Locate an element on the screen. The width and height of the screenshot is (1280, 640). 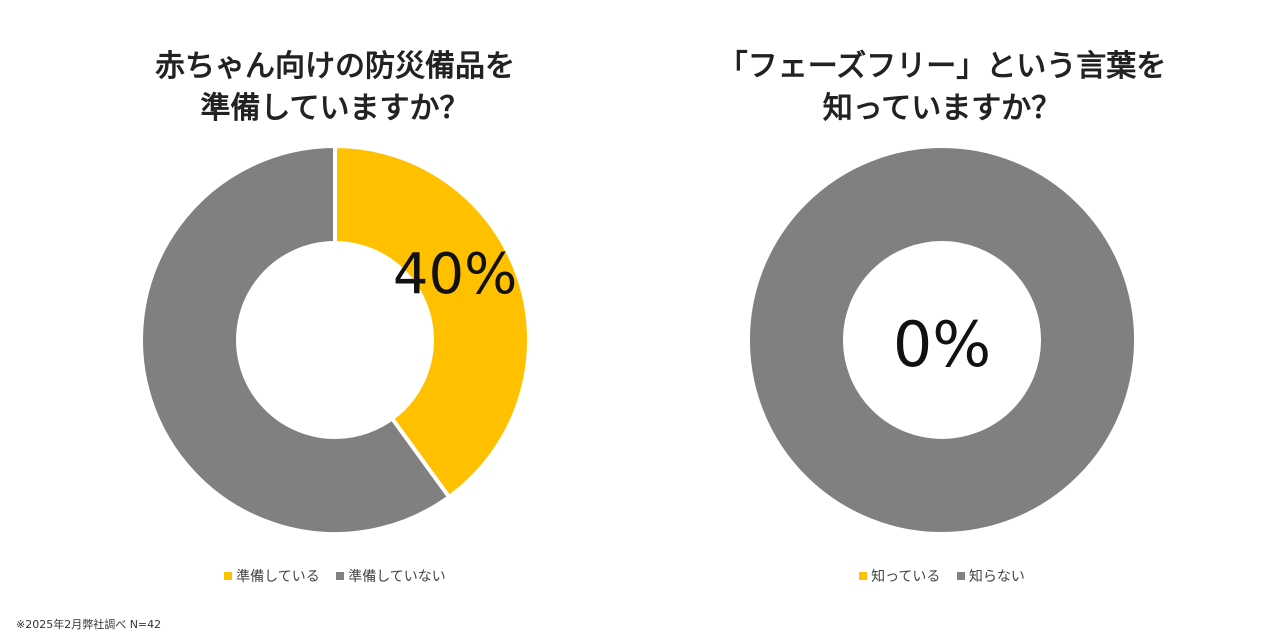
legend-label: 準備していない is located at coordinates (397, 577).